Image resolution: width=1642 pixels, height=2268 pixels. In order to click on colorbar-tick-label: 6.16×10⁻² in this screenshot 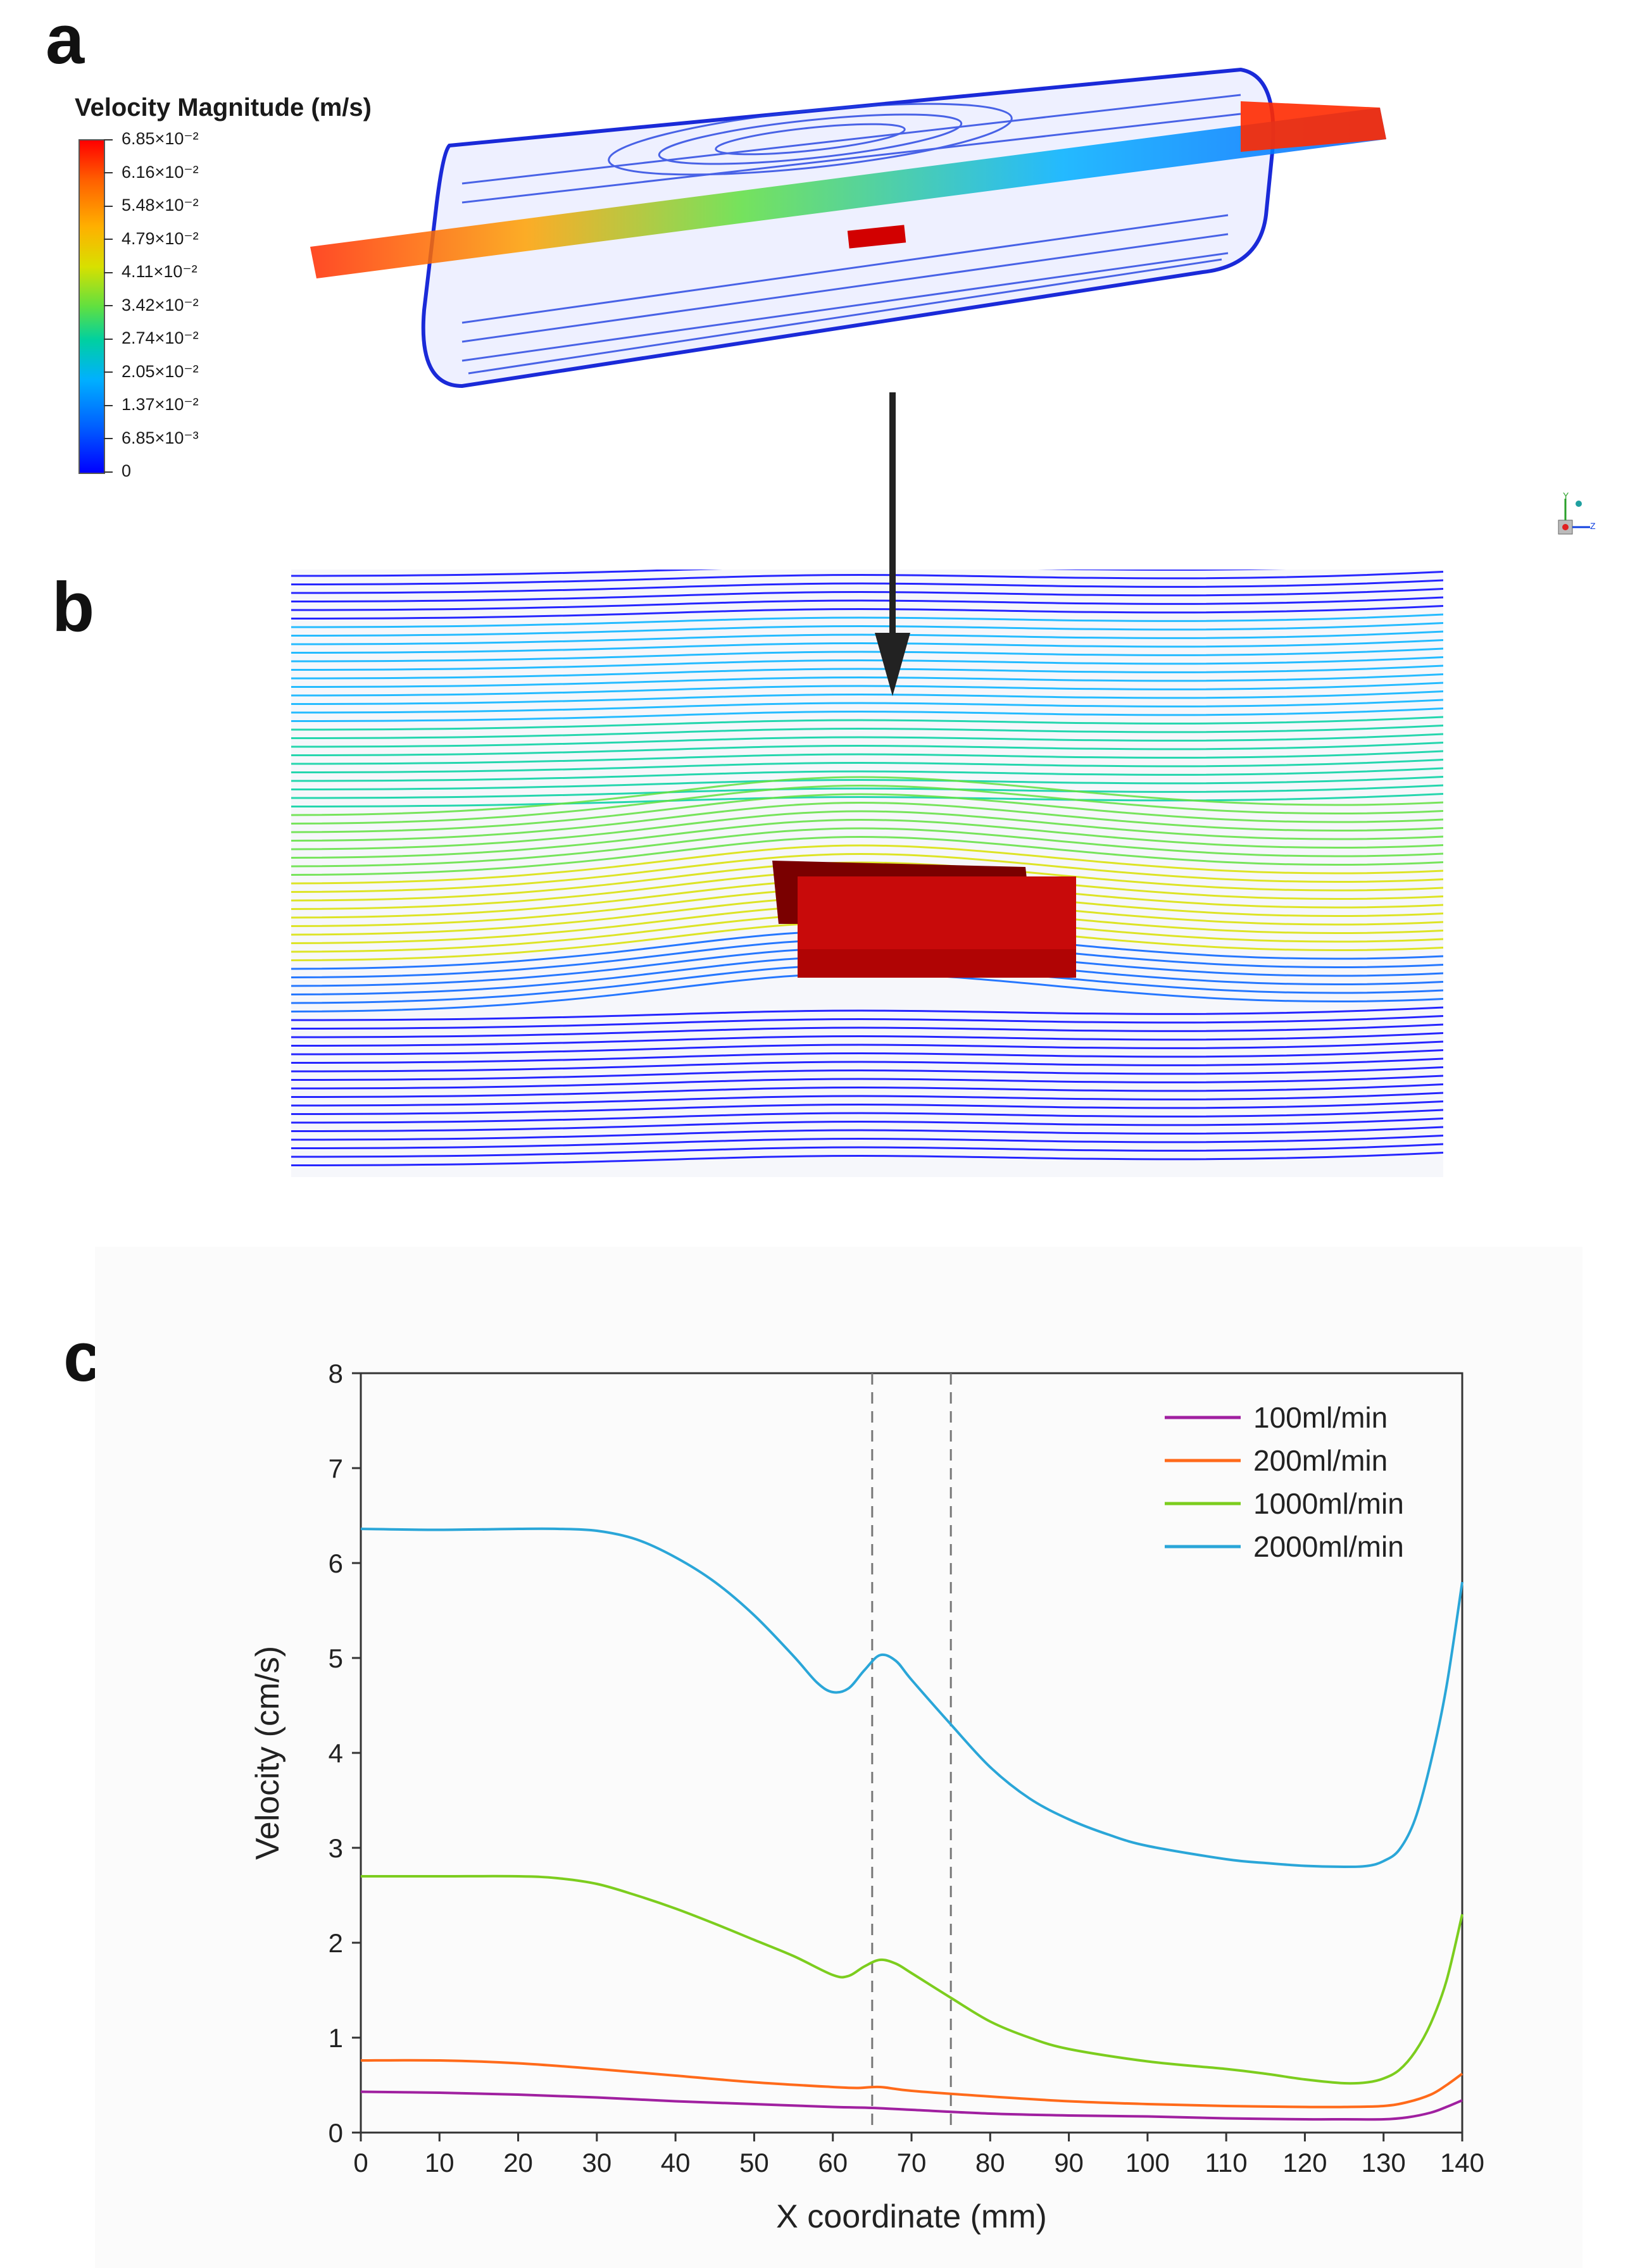, I will do `click(151, 172)`.